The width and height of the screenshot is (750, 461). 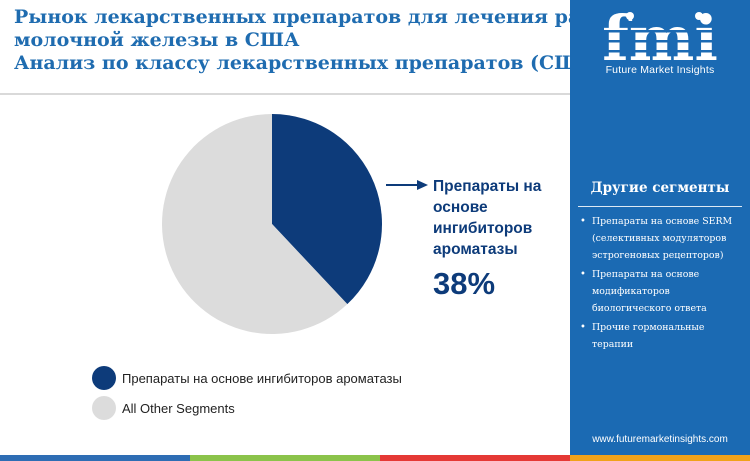 I want to click on title-line-2: молочной железы в США, so click(x=157, y=40).